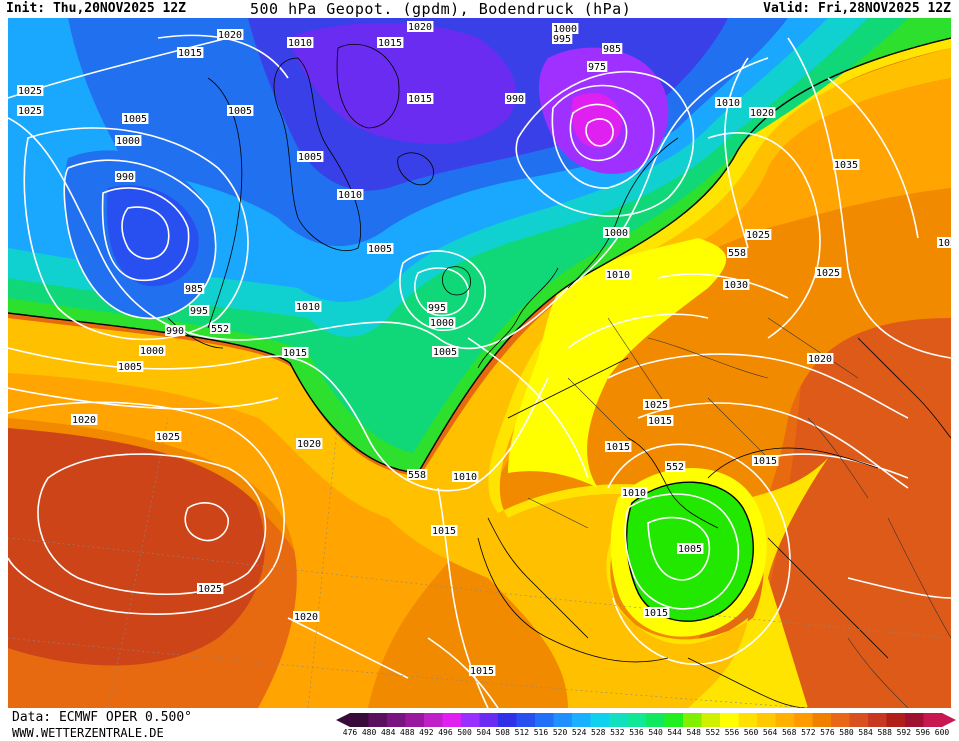  I want to click on pressure-label: 552, so click(220, 329).